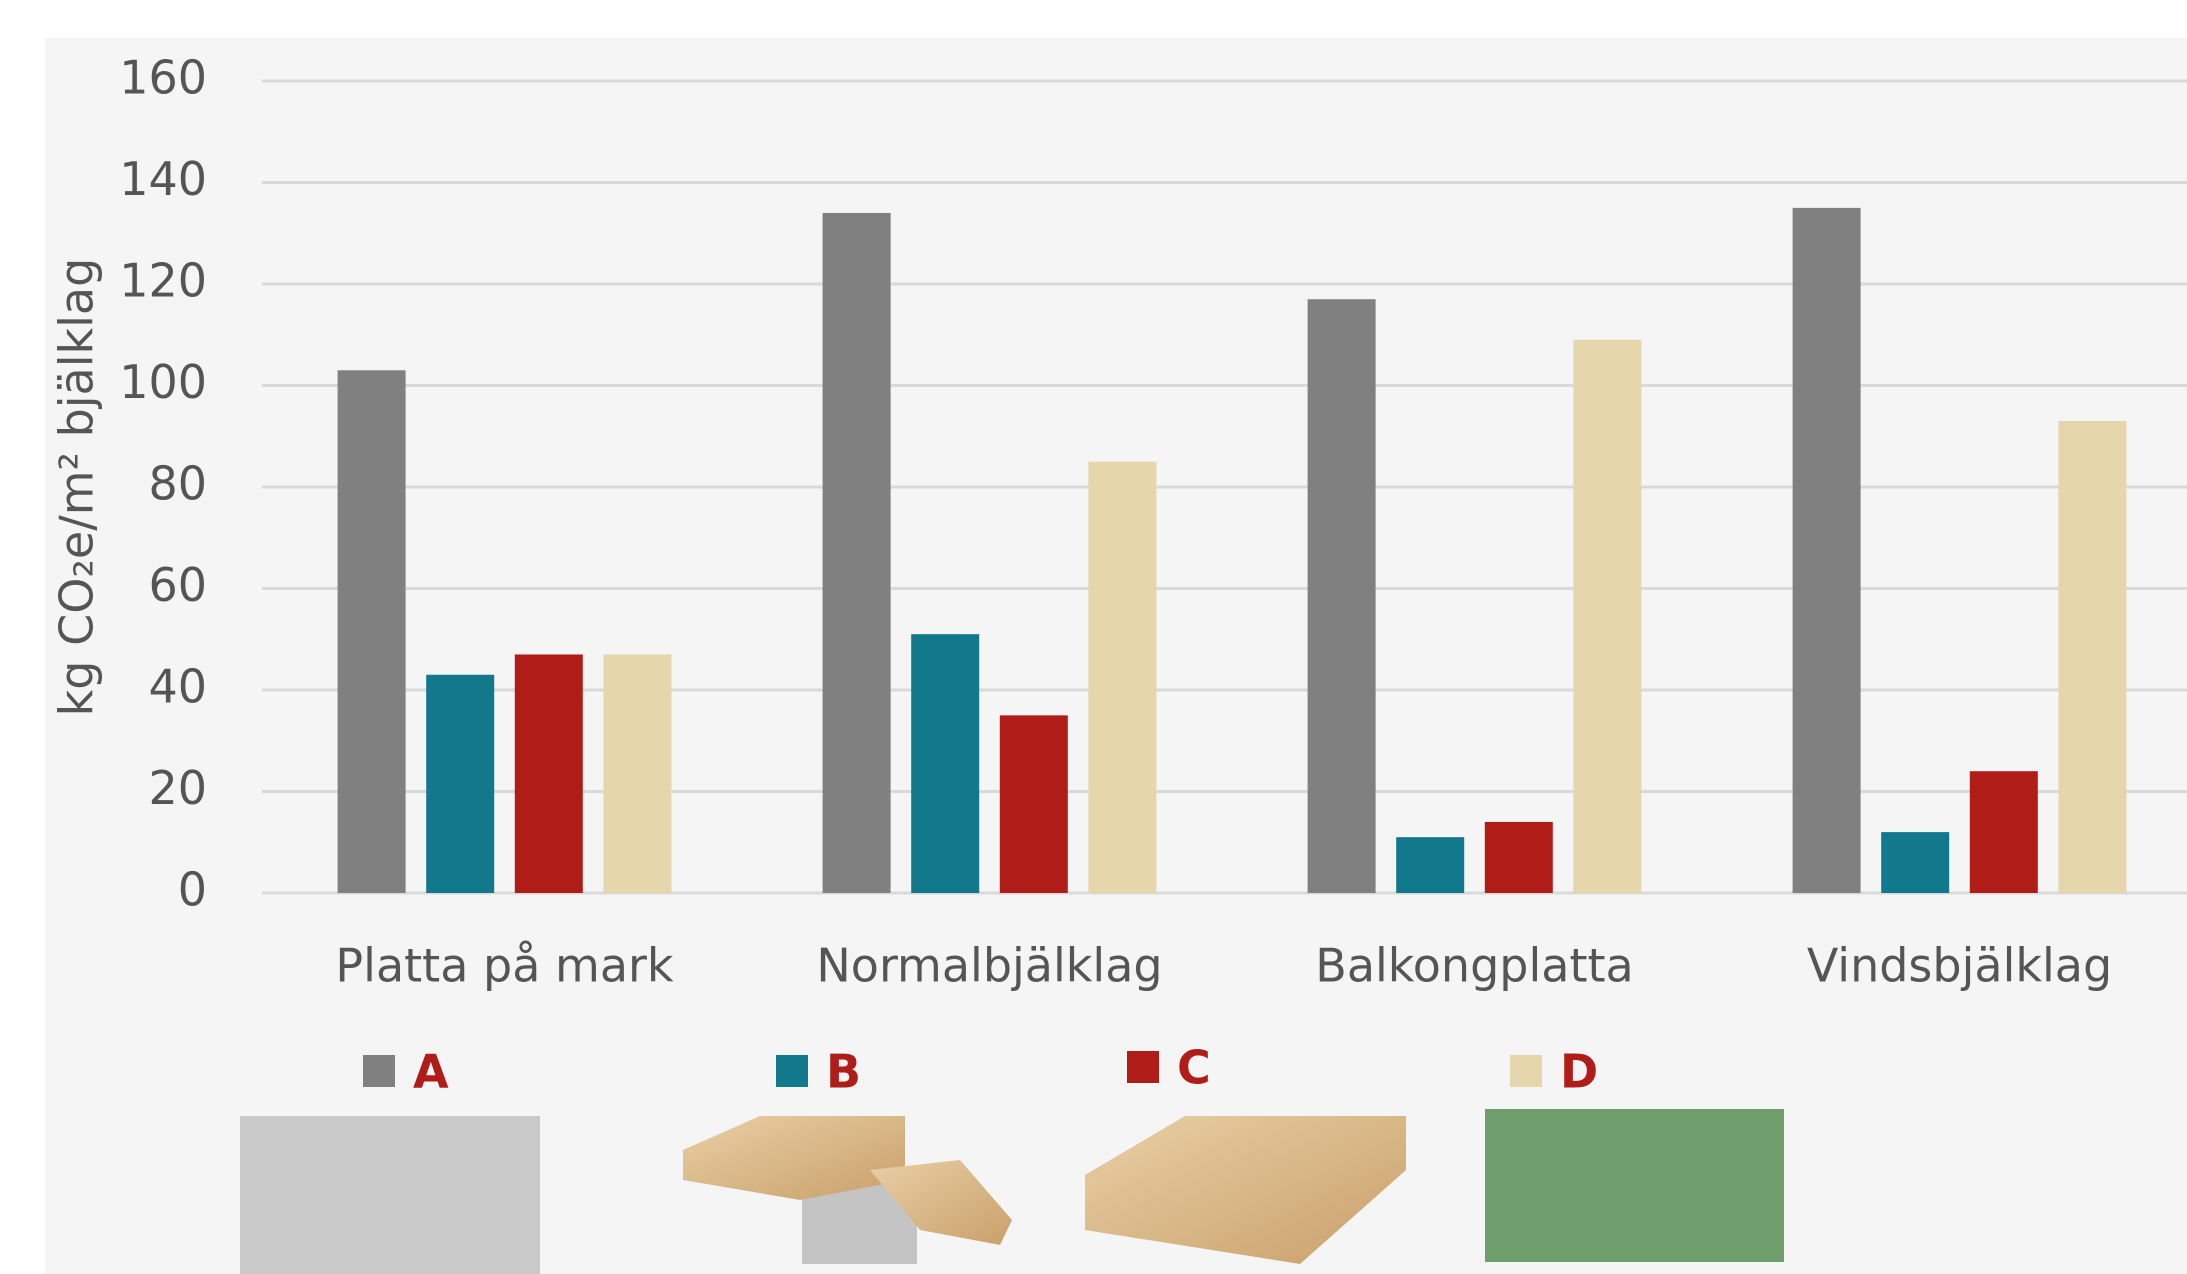 The width and height of the screenshot is (2187, 1274). I want to click on x-tick-label: Balkongplatta, so click(1474, 966).